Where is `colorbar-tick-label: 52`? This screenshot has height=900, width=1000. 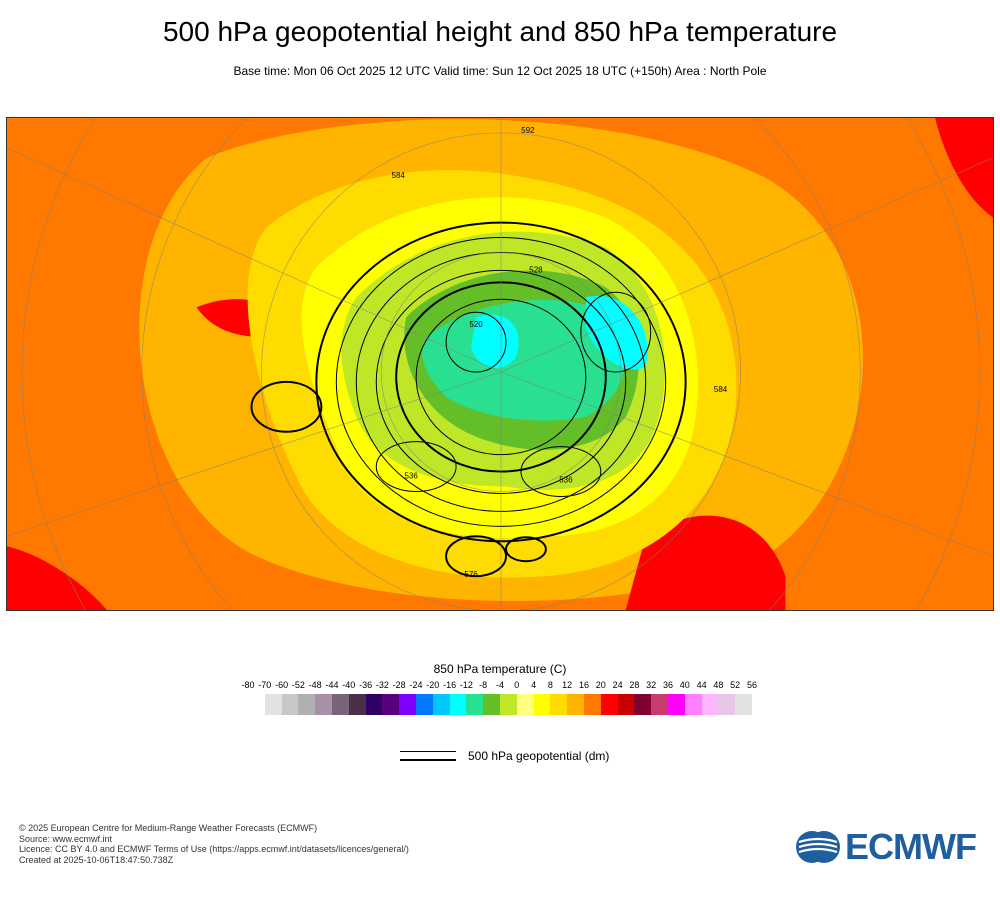 colorbar-tick-label: 52 is located at coordinates (735, 685).